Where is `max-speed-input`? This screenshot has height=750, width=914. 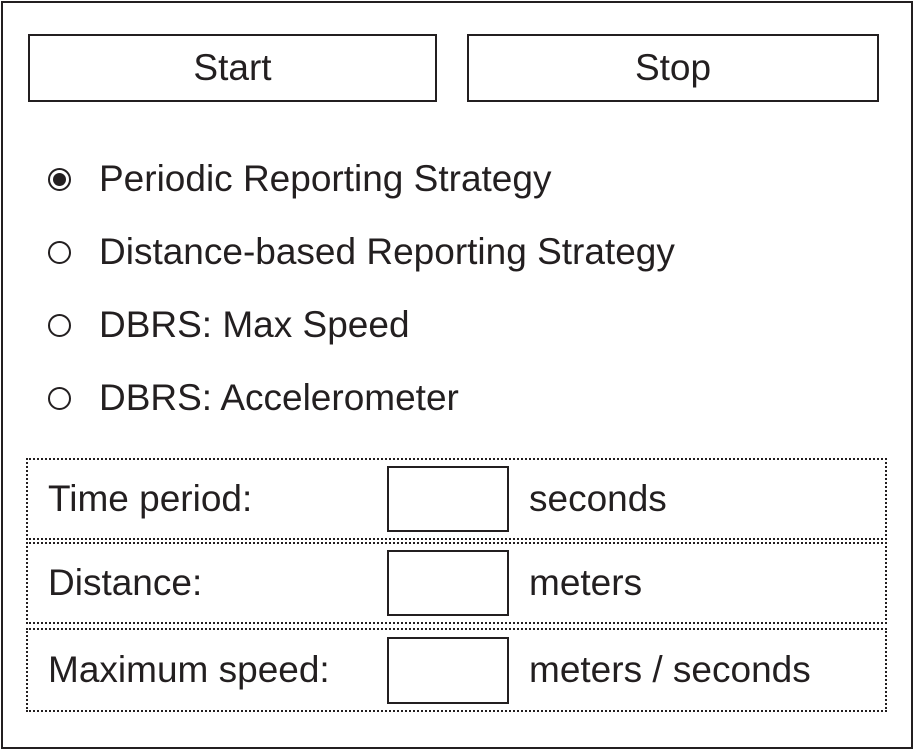
max-speed-input is located at coordinates (448, 670).